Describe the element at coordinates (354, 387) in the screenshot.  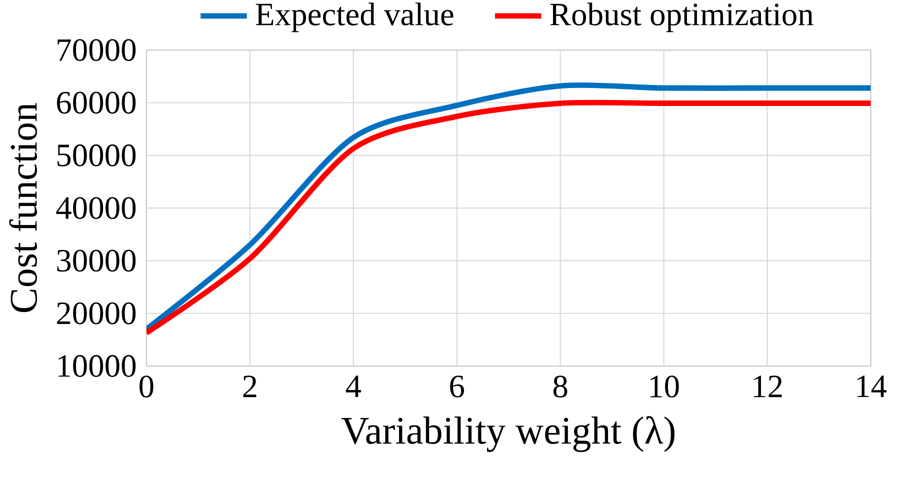
I see `x-tick-label: 4` at that location.